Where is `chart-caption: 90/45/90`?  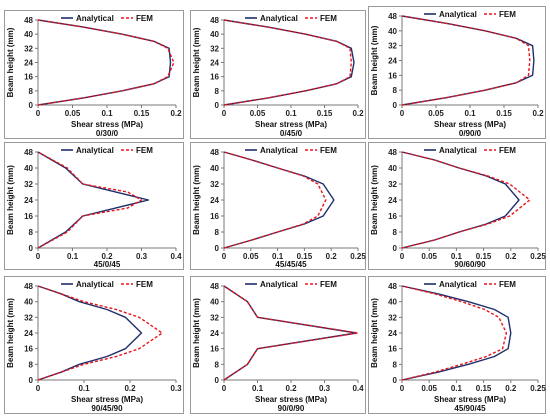 chart-caption: 90/45/90 is located at coordinates (107, 408).